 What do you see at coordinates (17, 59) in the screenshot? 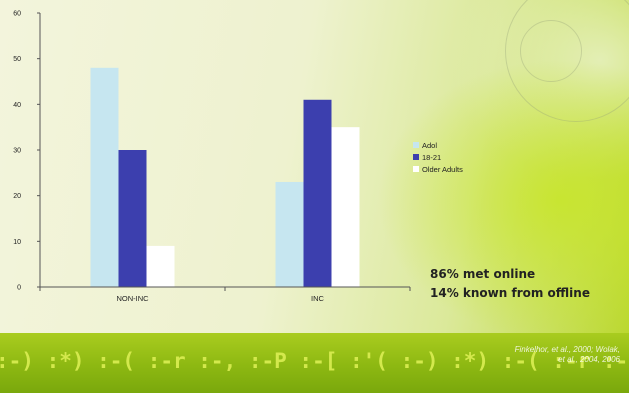
I see `y-tick-label: 50` at bounding box center [17, 59].